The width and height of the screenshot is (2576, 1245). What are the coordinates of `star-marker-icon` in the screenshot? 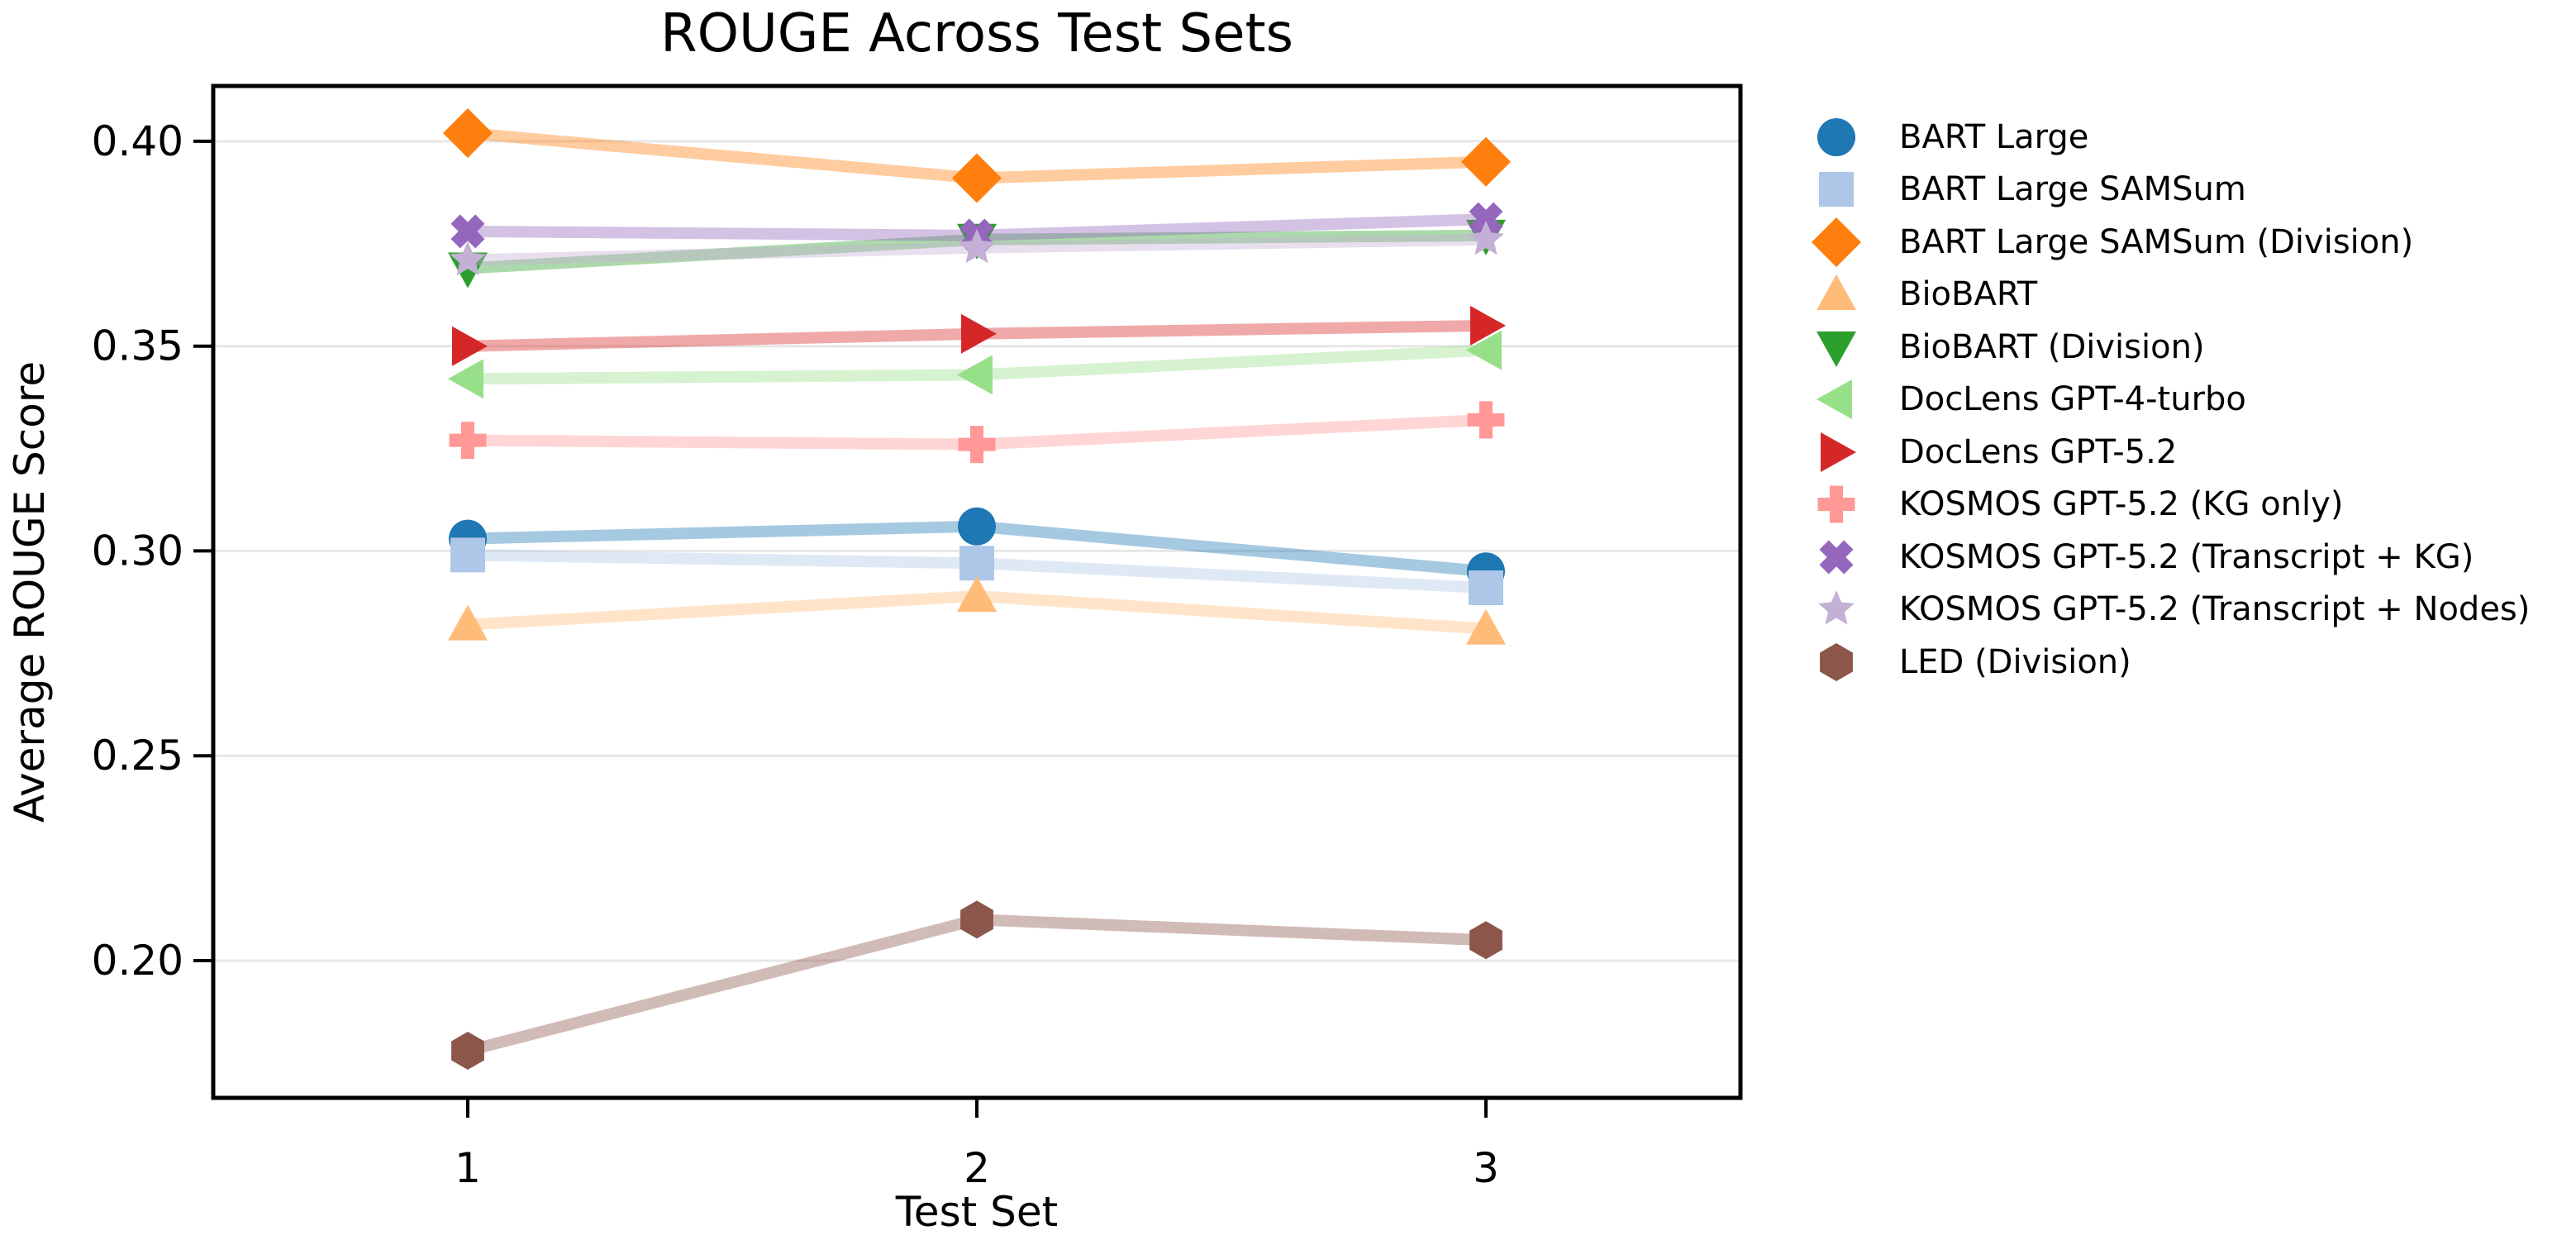 It's located at (1837, 608).